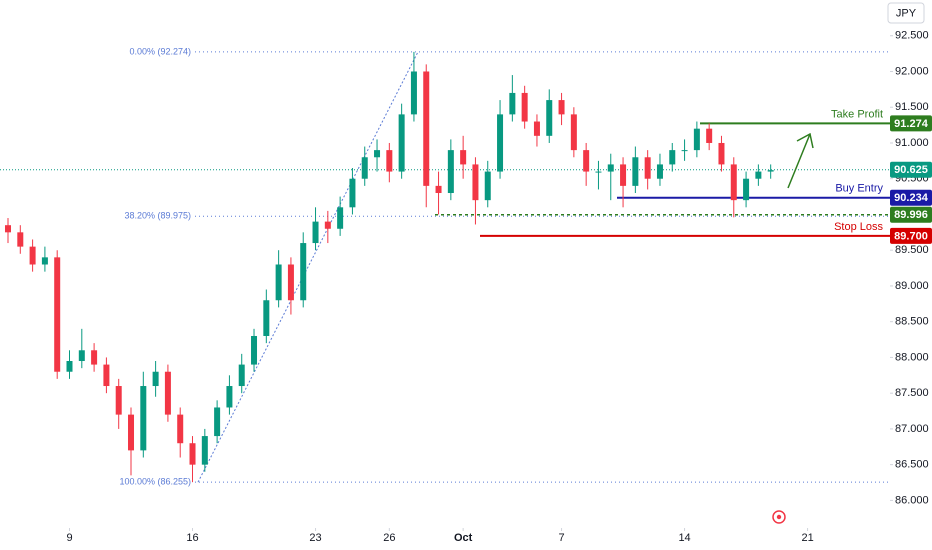 The image size is (932, 550). I want to click on price-badge-label: 91.274, so click(911, 124).